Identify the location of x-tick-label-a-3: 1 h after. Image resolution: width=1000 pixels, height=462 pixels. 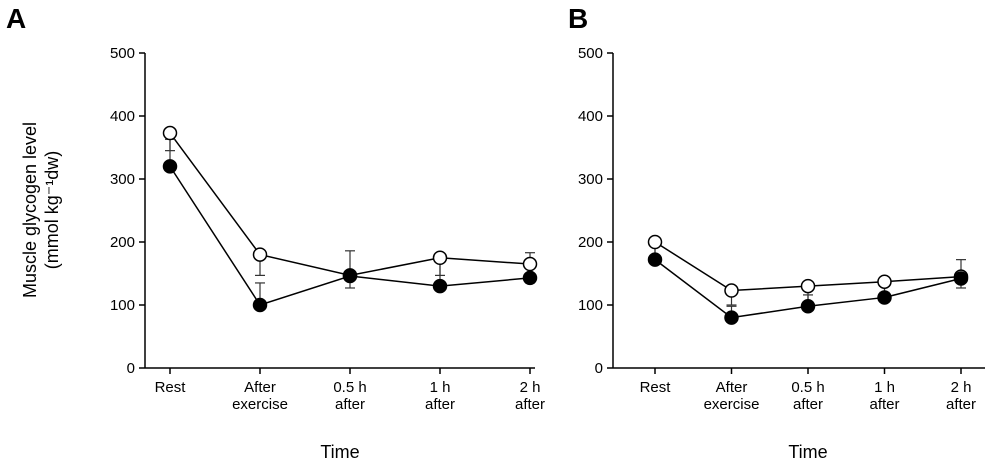
(440, 396).